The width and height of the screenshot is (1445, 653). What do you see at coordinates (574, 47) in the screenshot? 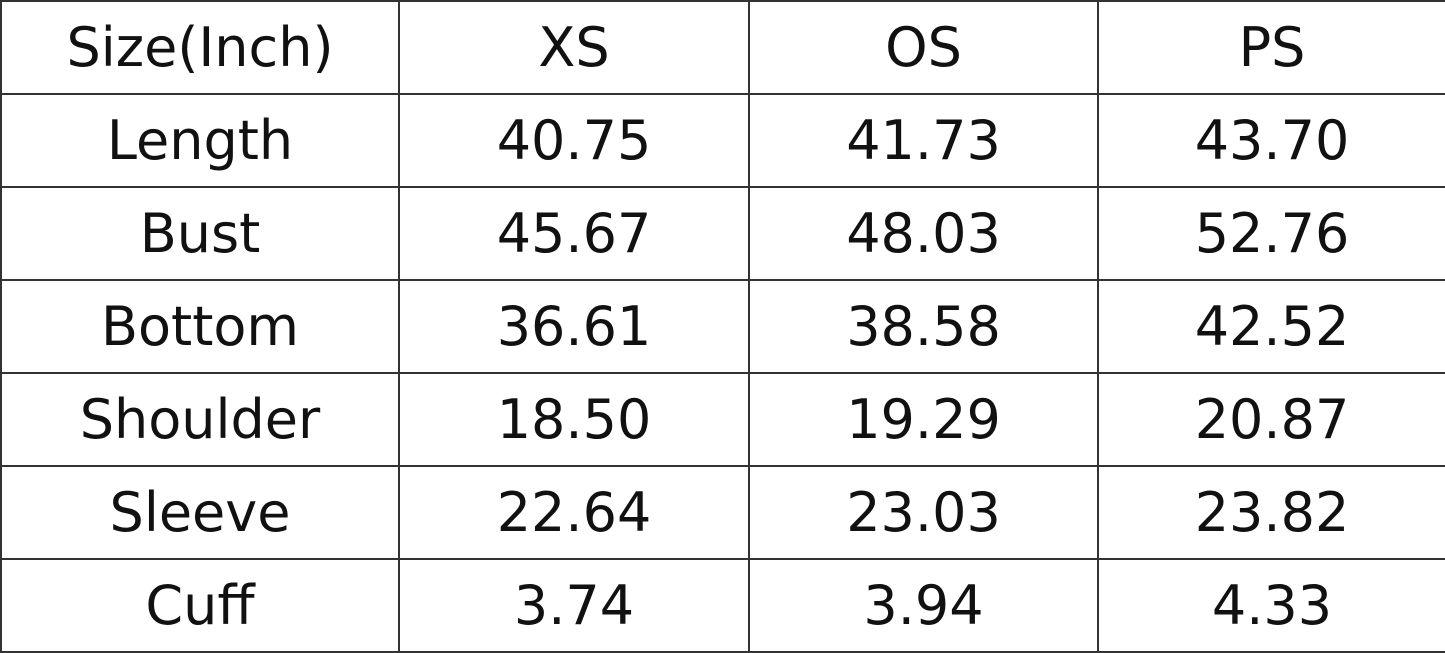
I see `header-cell: XS` at bounding box center [574, 47].